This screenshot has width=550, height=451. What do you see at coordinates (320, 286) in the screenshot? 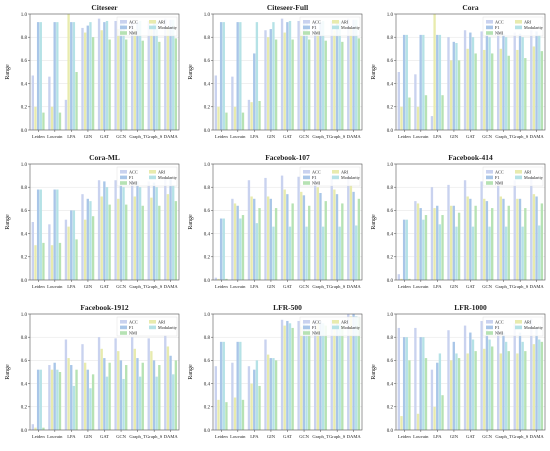
I see `x-tick-label: Graph_T` at bounding box center [320, 286].